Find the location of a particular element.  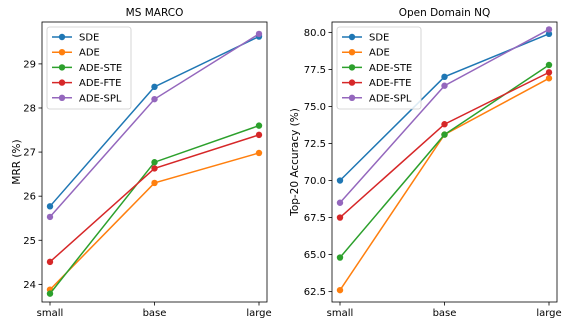

y-tick-label: 77.5 is located at coordinates (315, 70).